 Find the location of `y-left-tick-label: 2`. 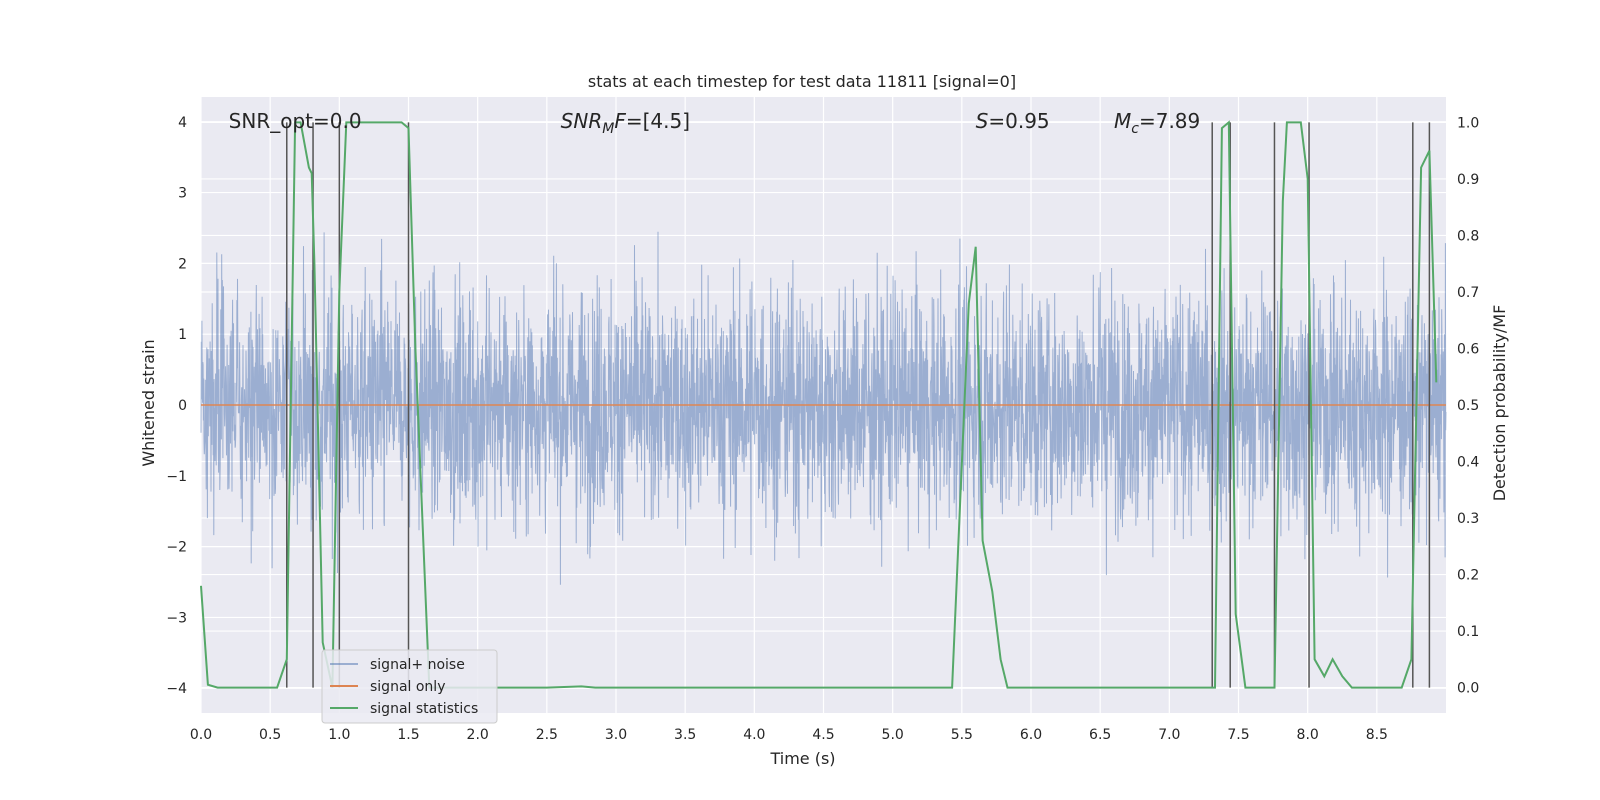

y-left-tick-label: 2 is located at coordinates (182, 264).